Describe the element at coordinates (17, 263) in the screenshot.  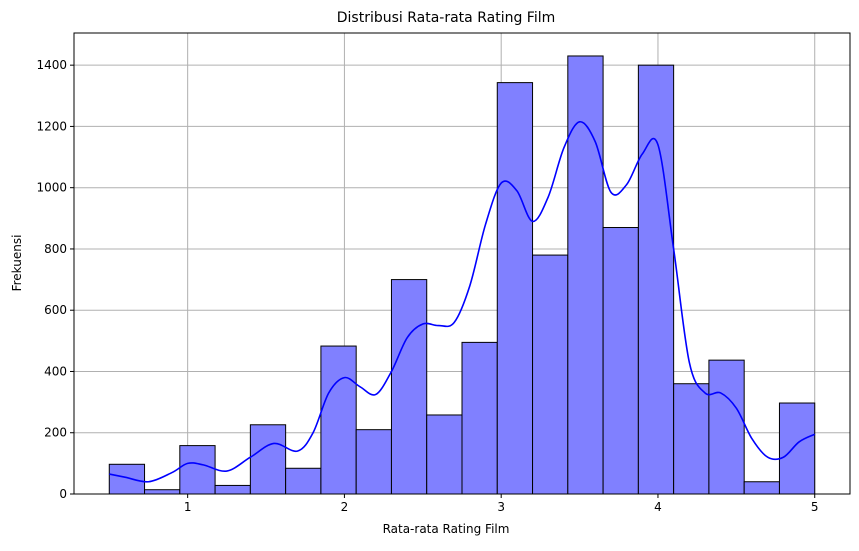
I see `y-axis-label: Frekuensi` at that location.